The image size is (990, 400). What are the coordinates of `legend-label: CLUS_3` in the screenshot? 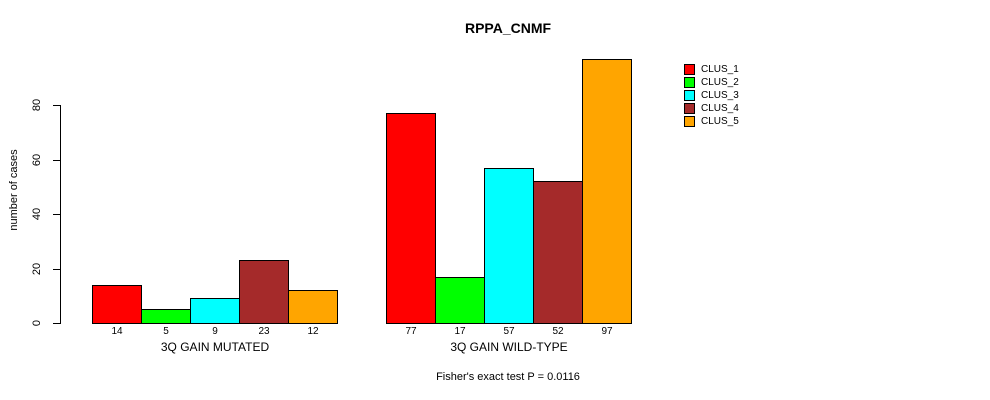 It's located at (720, 95).